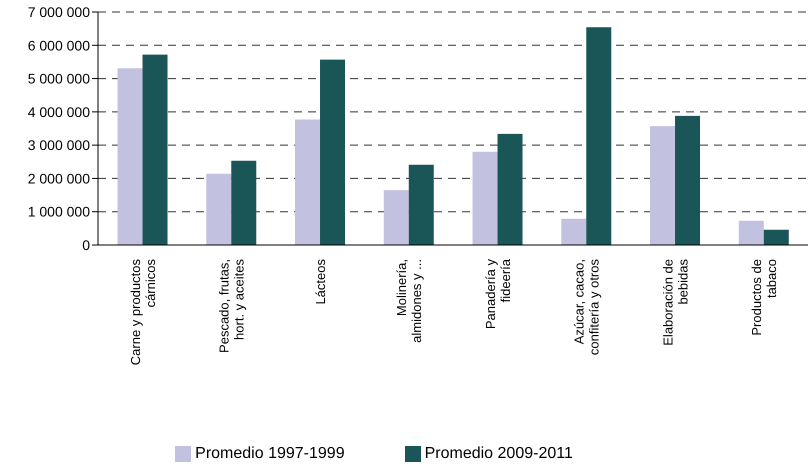 The height and width of the screenshot is (467, 812). Describe the element at coordinates (320, 281) in the screenshot. I see `x-tick-label: Lácteos` at that location.